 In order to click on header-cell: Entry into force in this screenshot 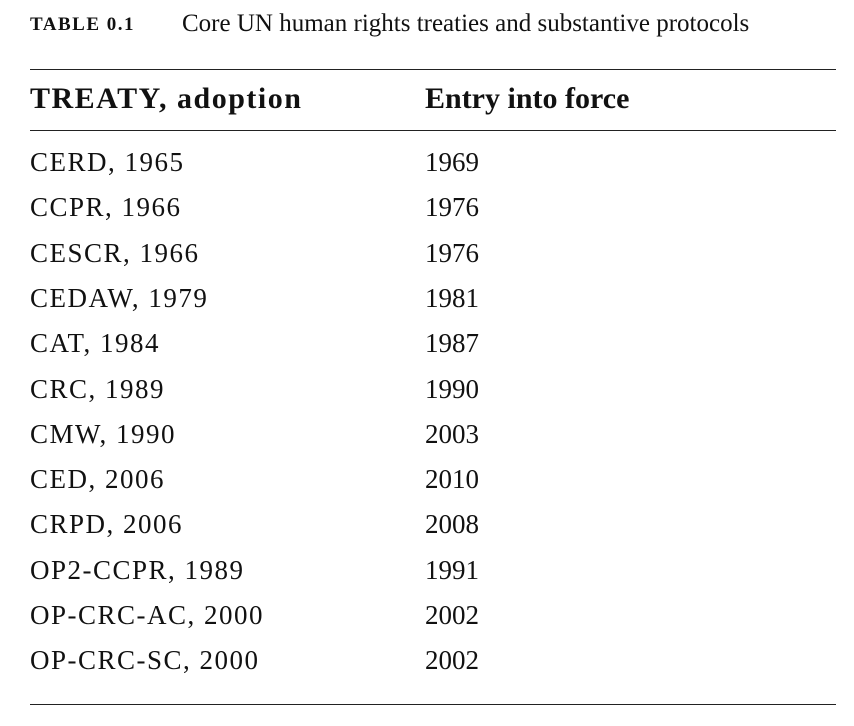, I will do `click(527, 98)`.